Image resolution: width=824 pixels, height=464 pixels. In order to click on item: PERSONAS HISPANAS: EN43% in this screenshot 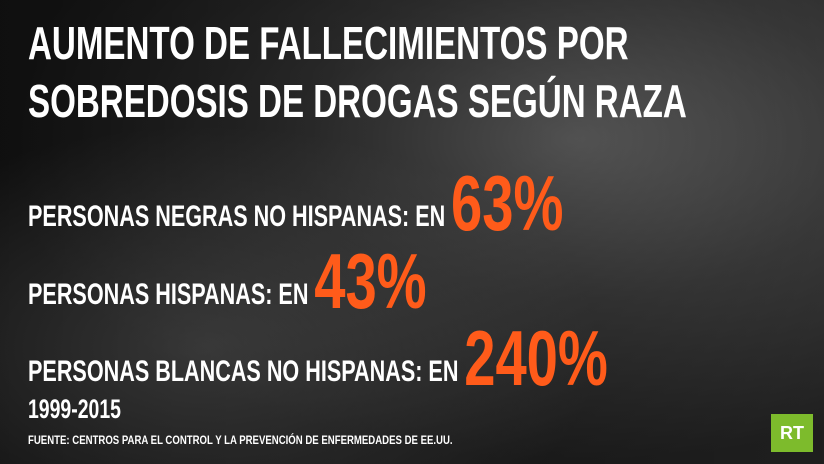, I will do `click(227, 281)`.